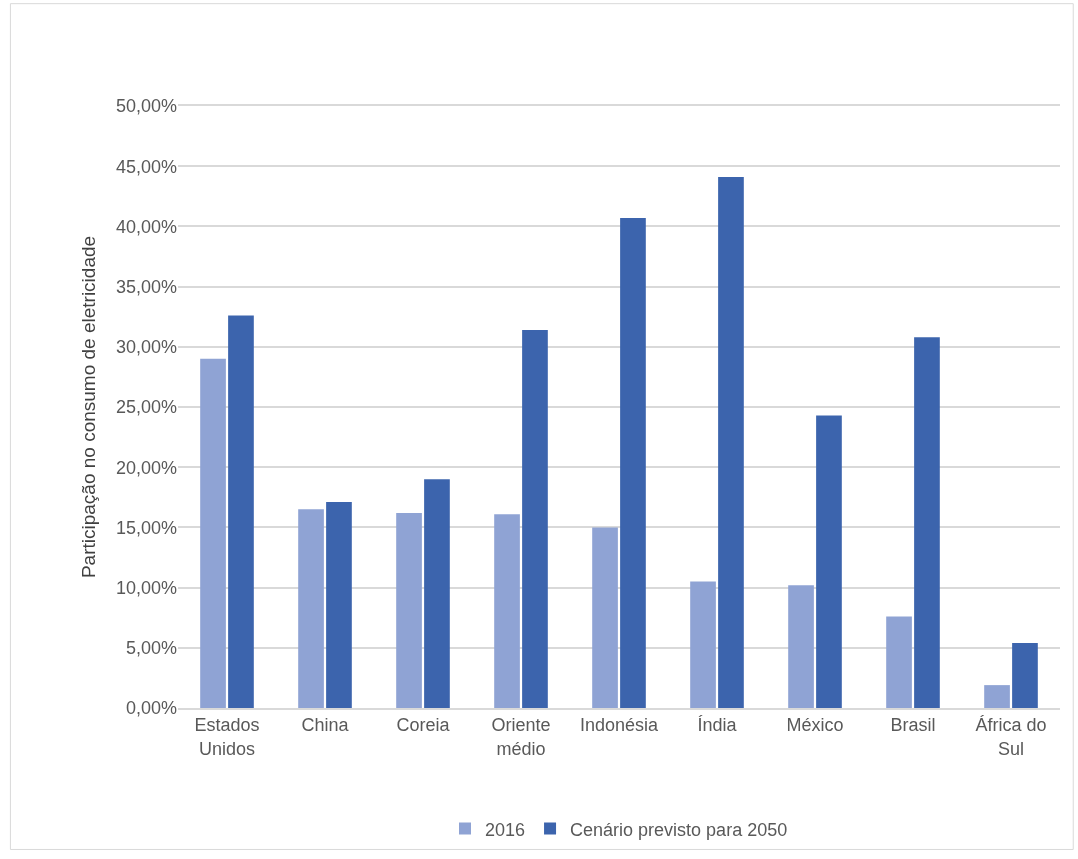  What do you see at coordinates (151, 648) in the screenshot?
I see `y-tick-label: 5,00%` at bounding box center [151, 648].